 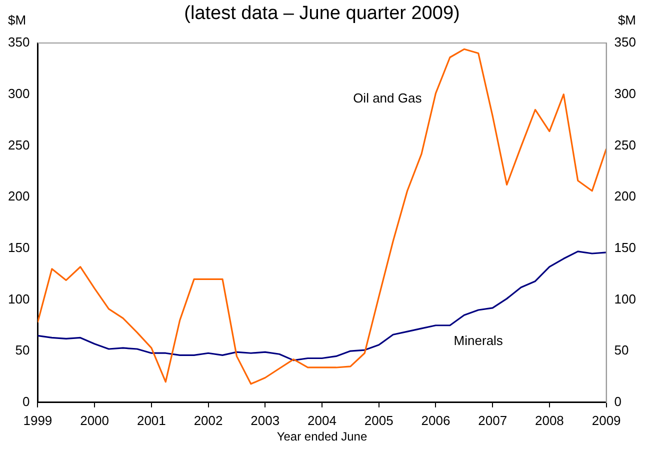 What do you see at coordinates (322, 13) in the screenshot?
I see `chart-subtitle: (latest data – June quarter 2009)` at bounding box center [322, 13].